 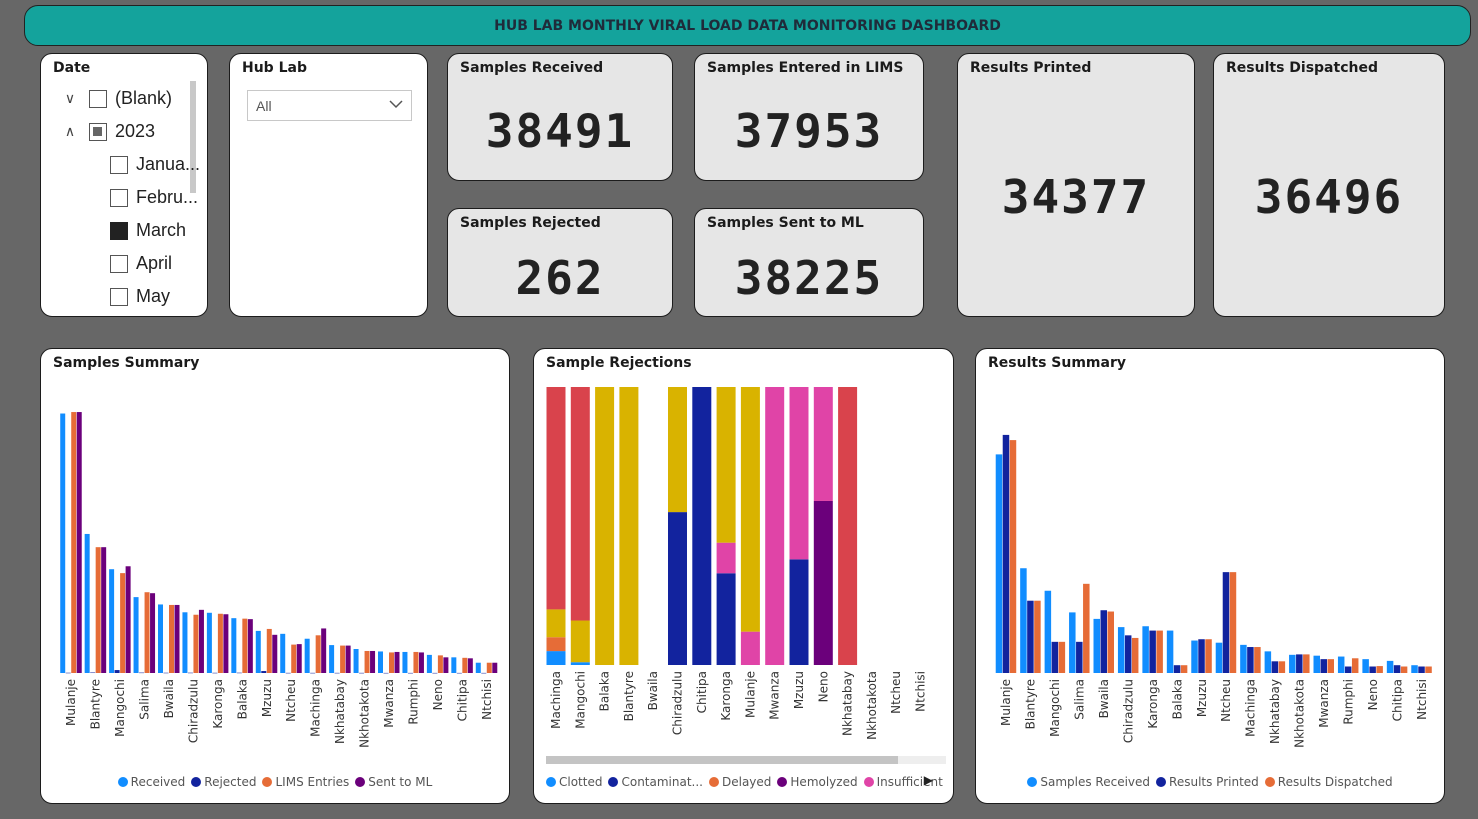 What do you see at coordinates (928, 780) in the screenshot?
I see `legend-next-arrow-icon: ▶` at bounding box center [928, 780].